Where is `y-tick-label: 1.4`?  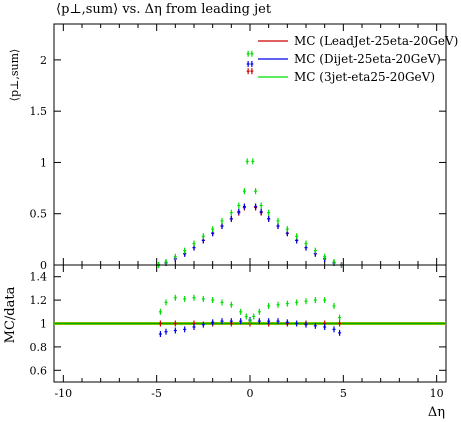
y-tick-label: 1.4 is located at coordinates (39, 277).